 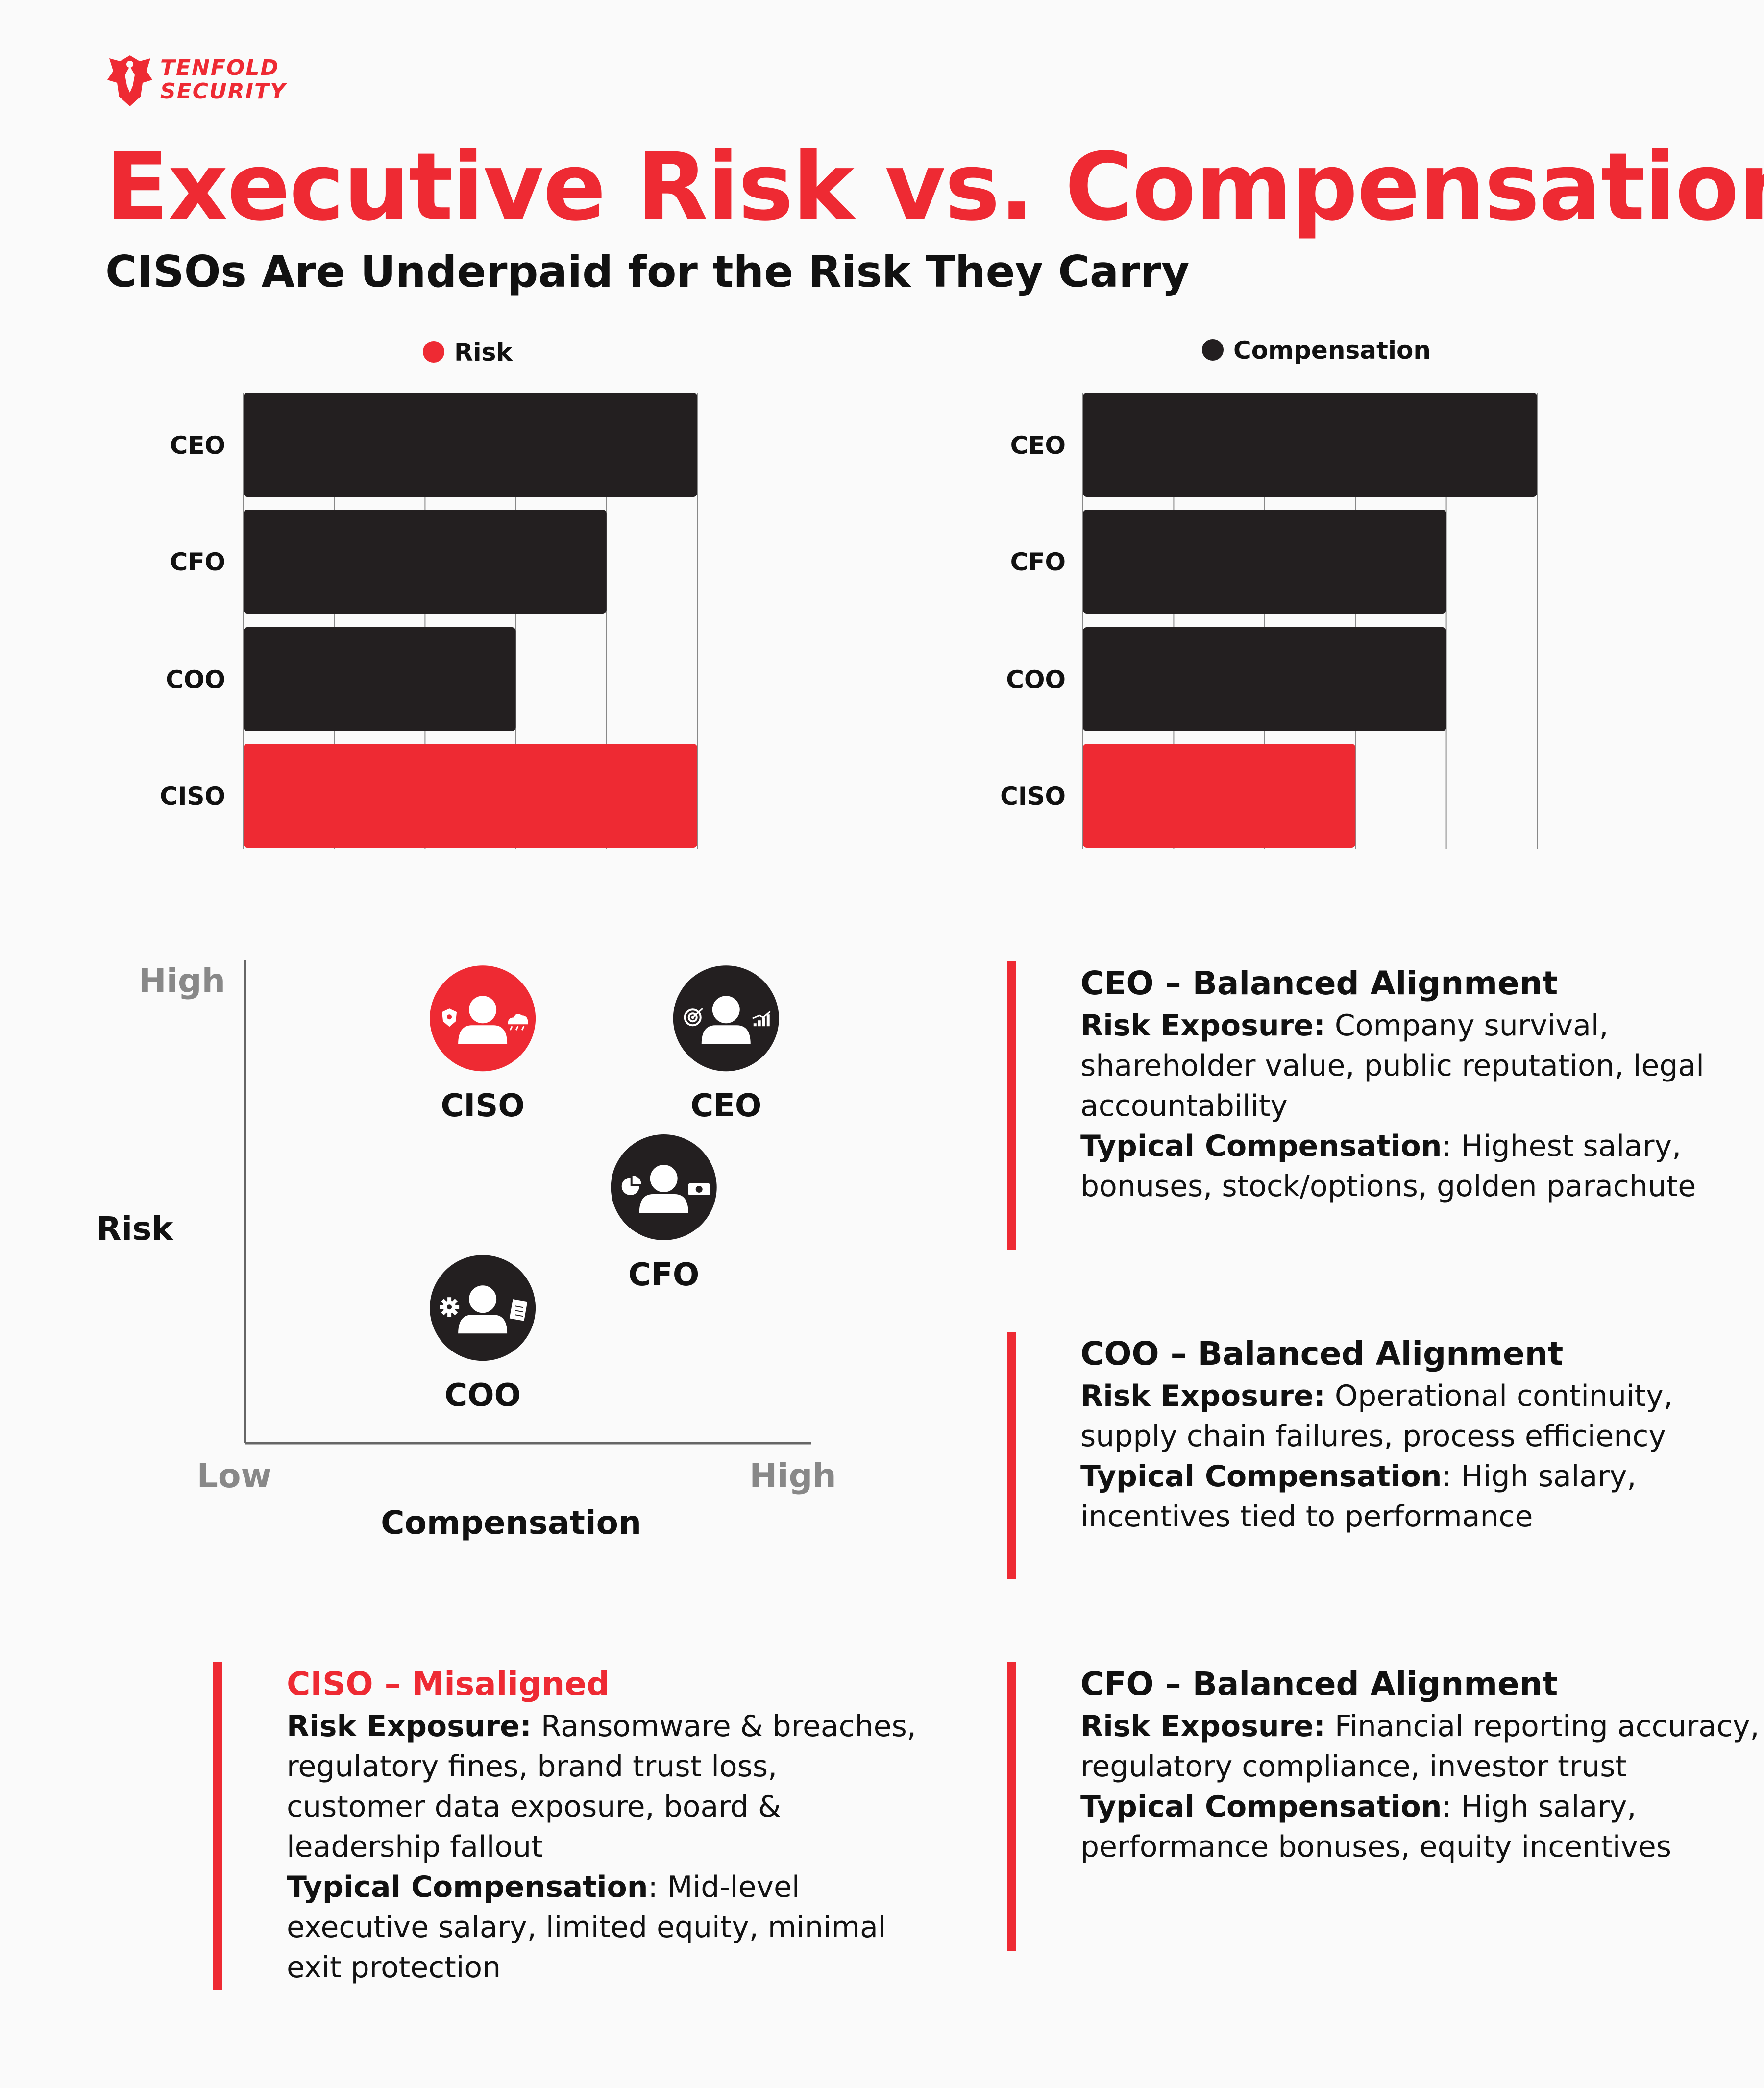 What do you see at coordinates (934, 187) in the screenshot?
I see `page-title: Executive Risk vs. Compensation` at bounding box center [934, 187].